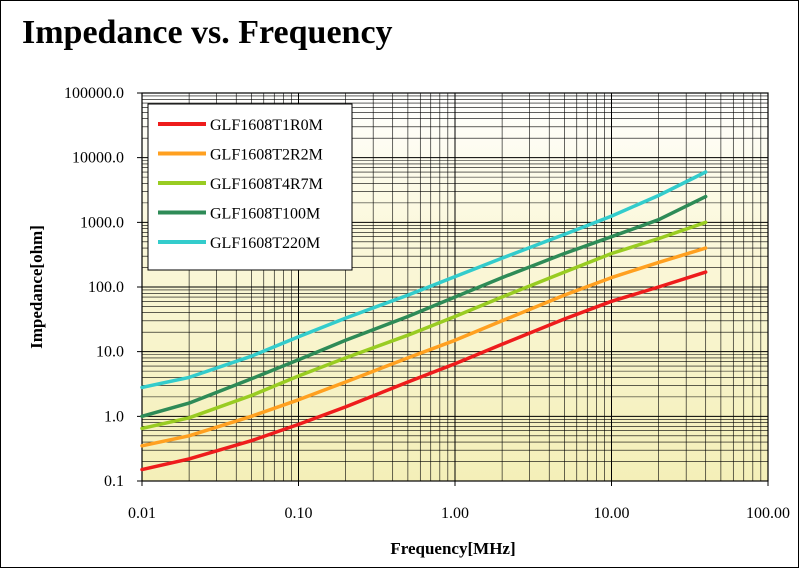  Describe the element at coordinates (106, 287) in the screenshot. I see `y-tick-label: 100.0` at that location.